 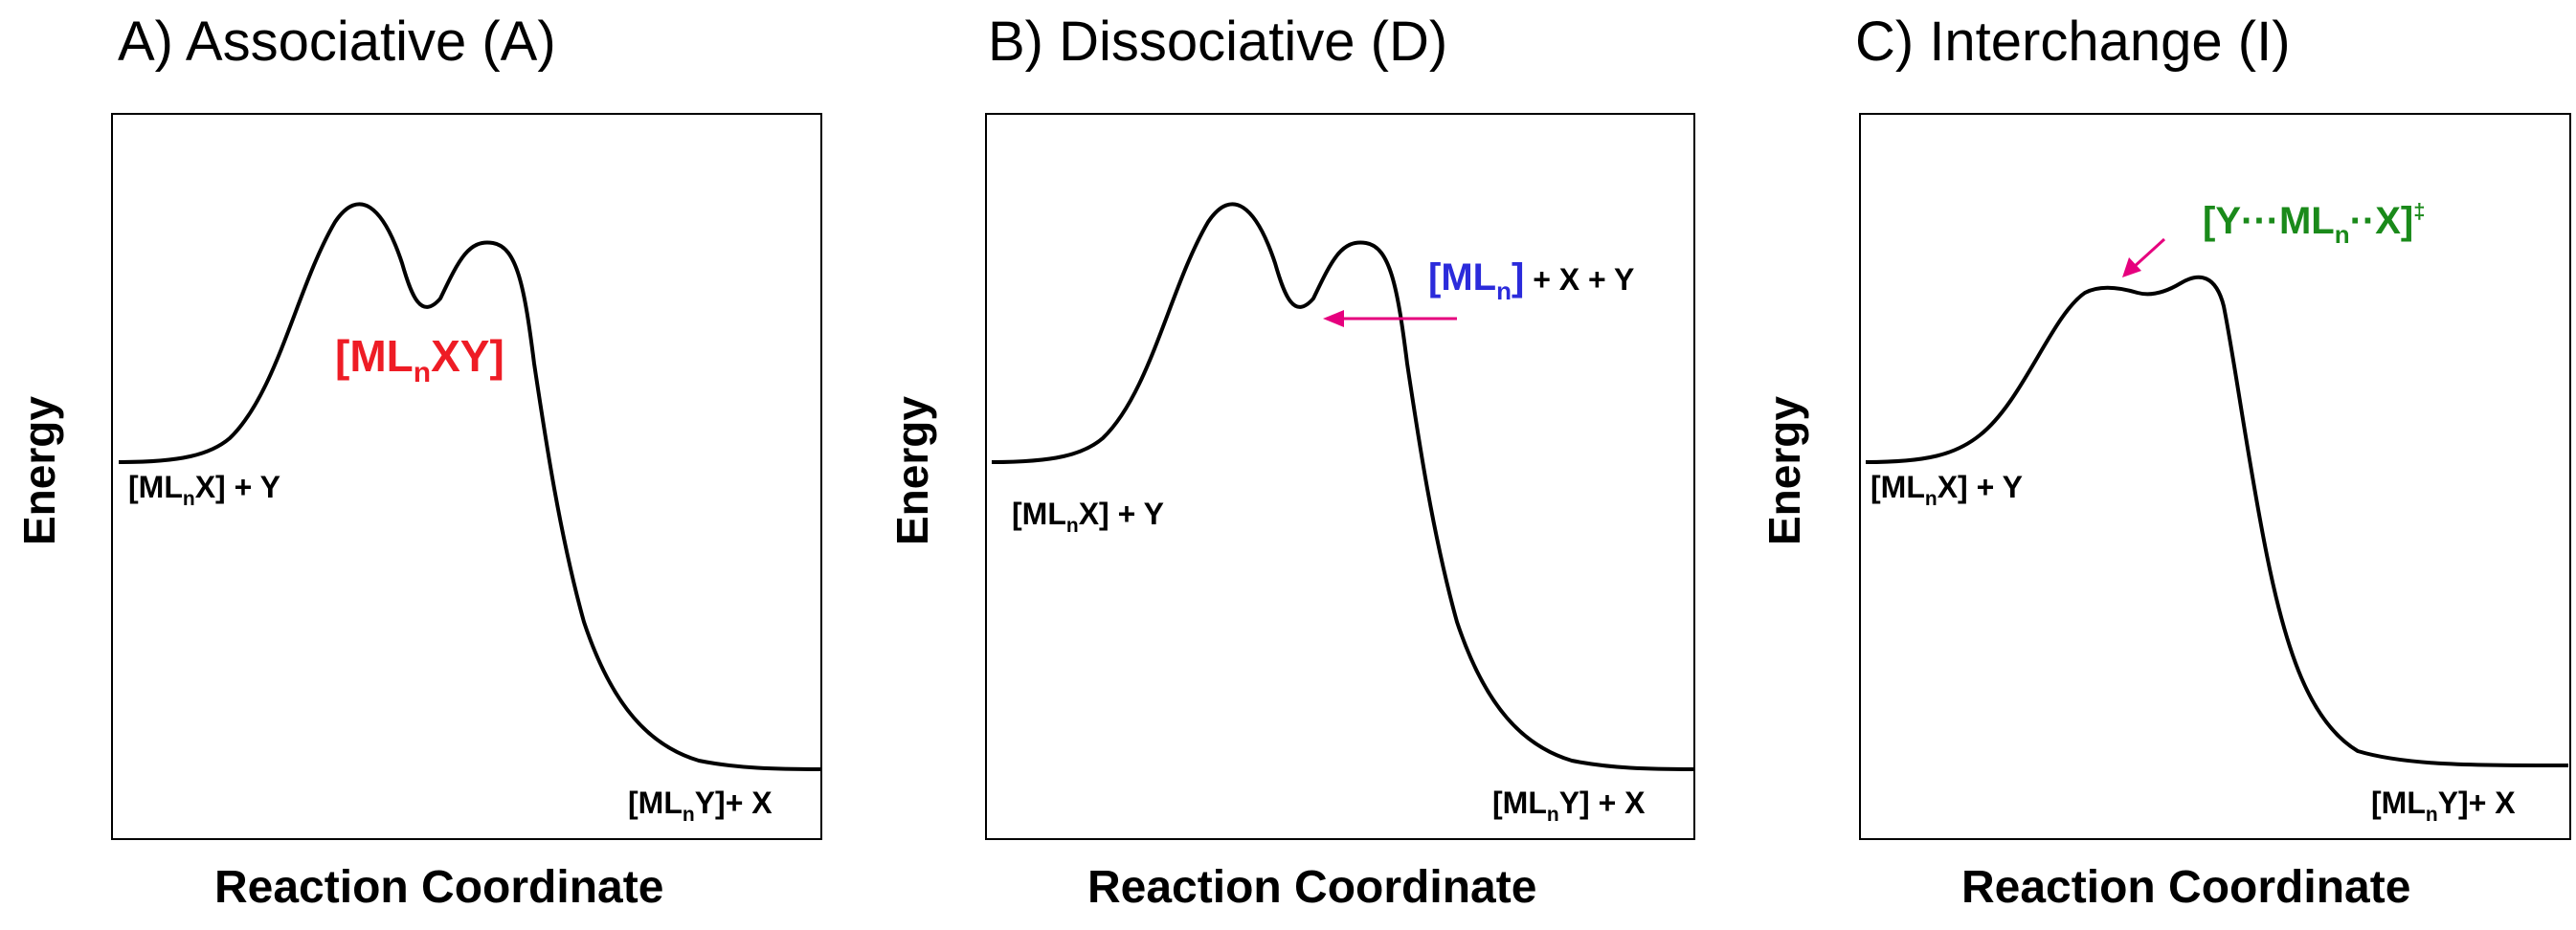 What do you see at coordinates (2073, 42) in the screenshot?
I see `panel-title: C) Interchange (I)` at bounding box center [2073, 42].